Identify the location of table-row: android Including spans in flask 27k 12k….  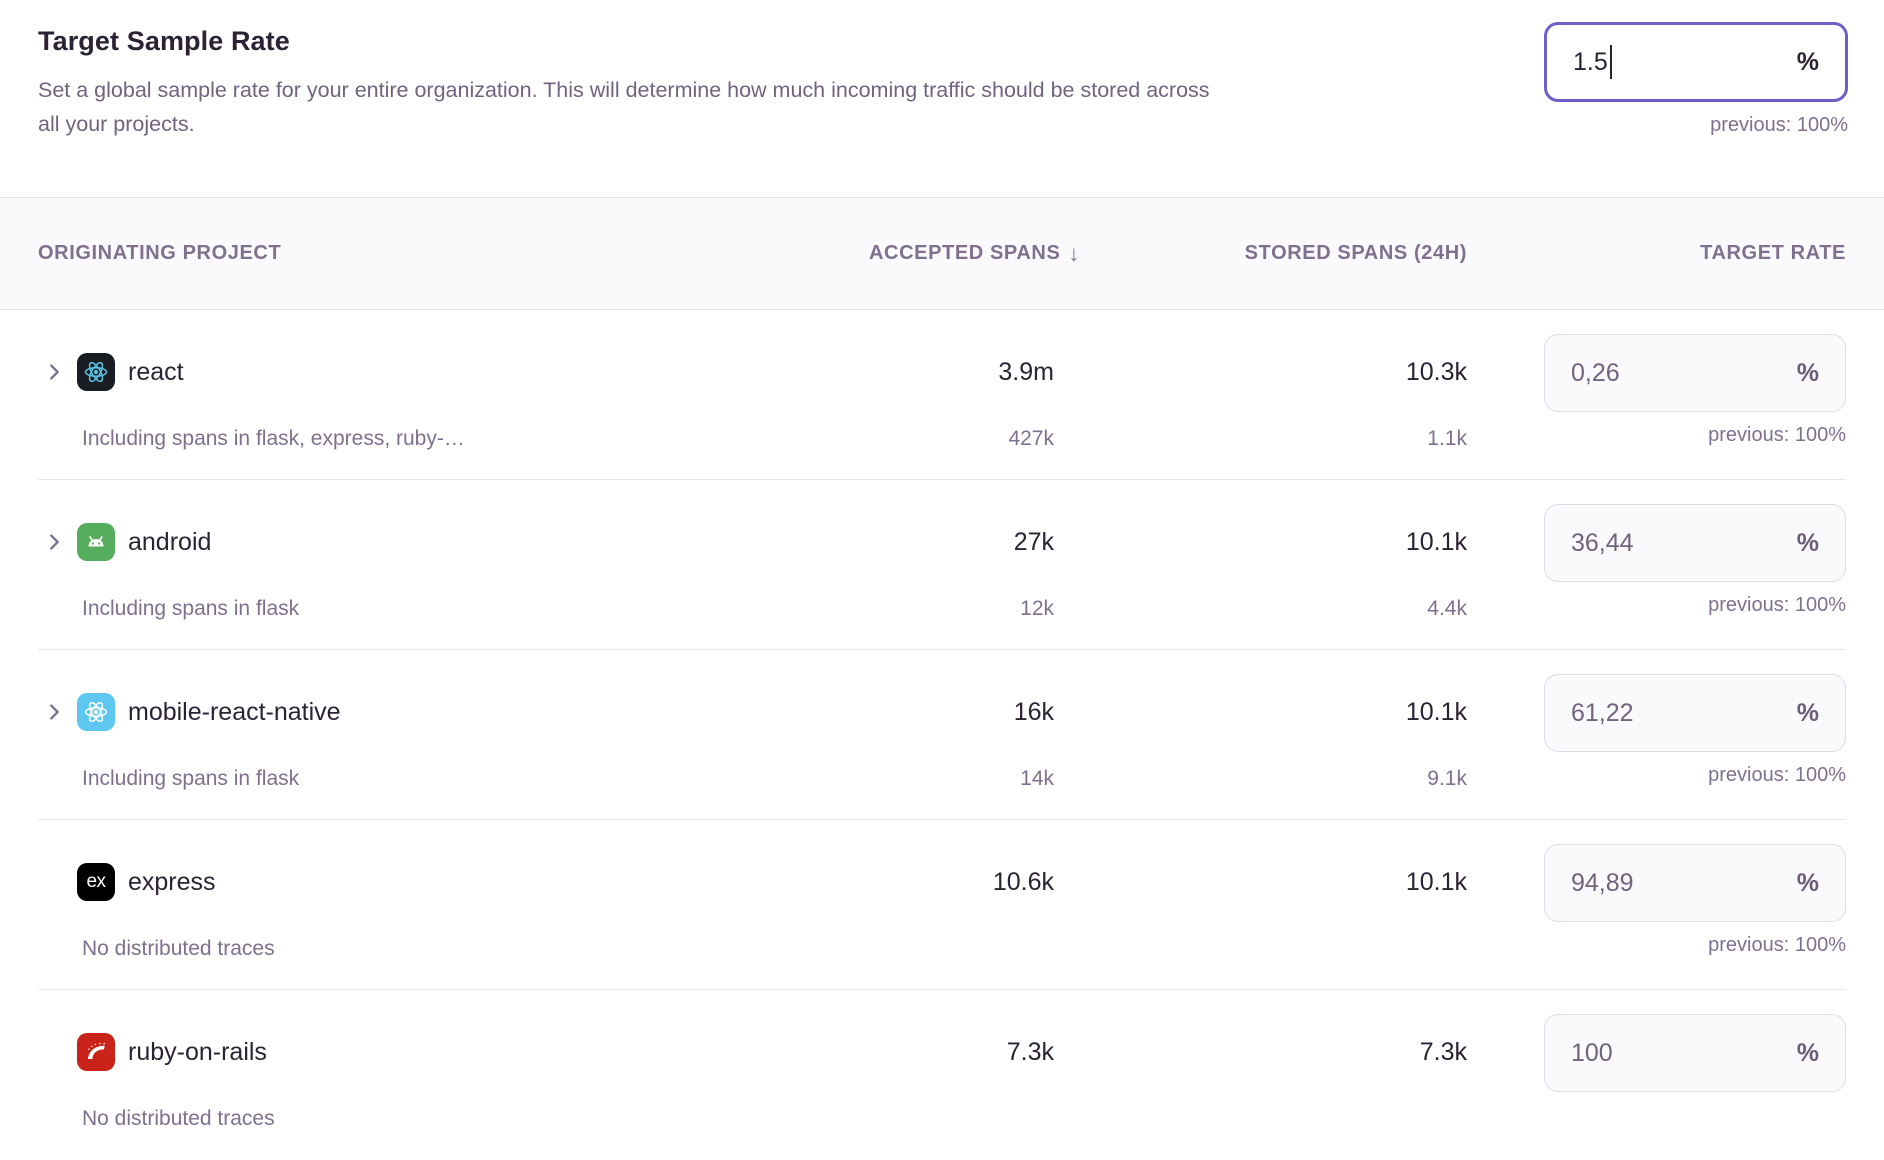
(942, 565).